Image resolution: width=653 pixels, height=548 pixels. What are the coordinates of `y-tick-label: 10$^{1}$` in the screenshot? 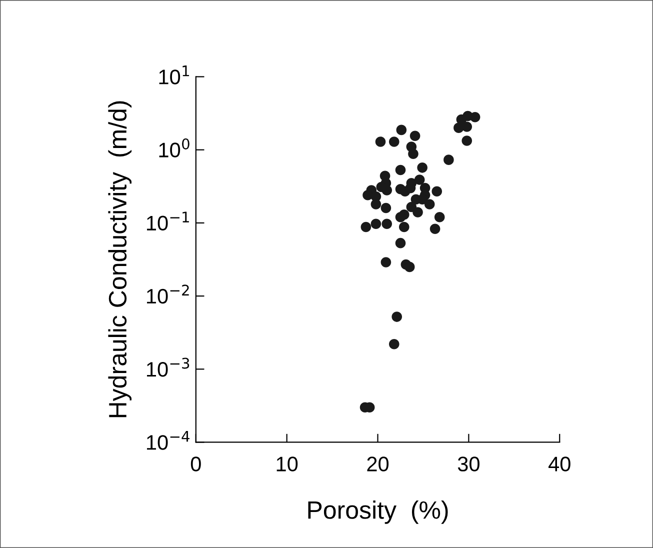 It's located at (174, 75).